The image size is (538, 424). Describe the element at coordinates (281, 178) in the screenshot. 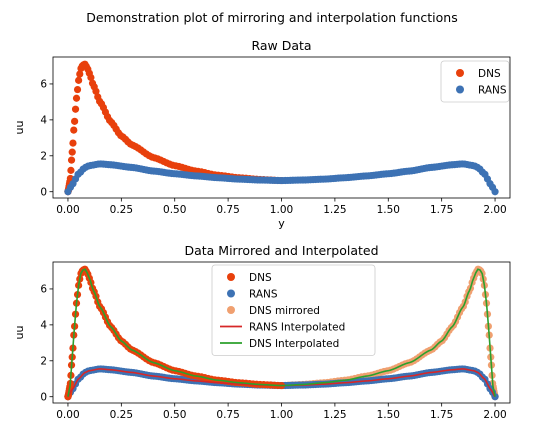

I see `rans-series` at that location.